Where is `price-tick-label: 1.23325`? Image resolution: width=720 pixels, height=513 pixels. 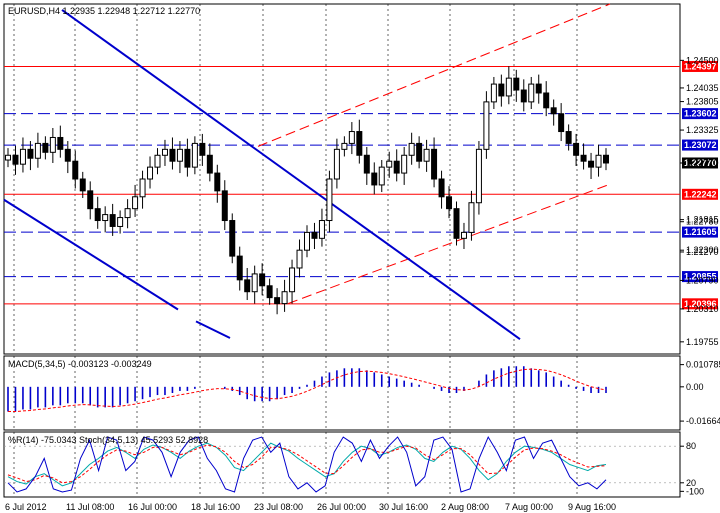
price-tick-label: 1.23325 is located at coordinates (702, 130).